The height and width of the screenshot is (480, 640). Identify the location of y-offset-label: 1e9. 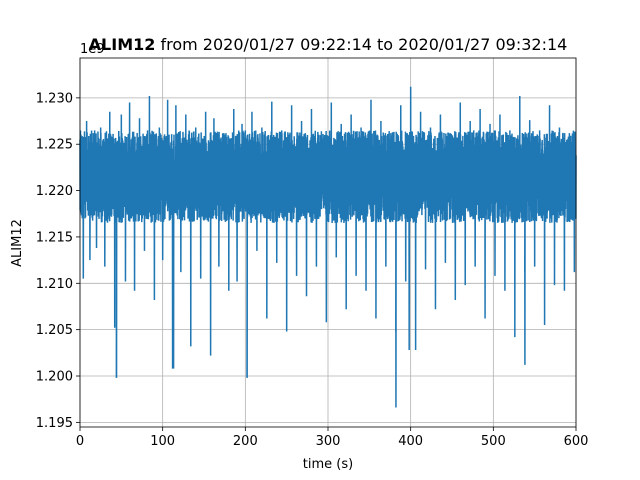
(92, 49).